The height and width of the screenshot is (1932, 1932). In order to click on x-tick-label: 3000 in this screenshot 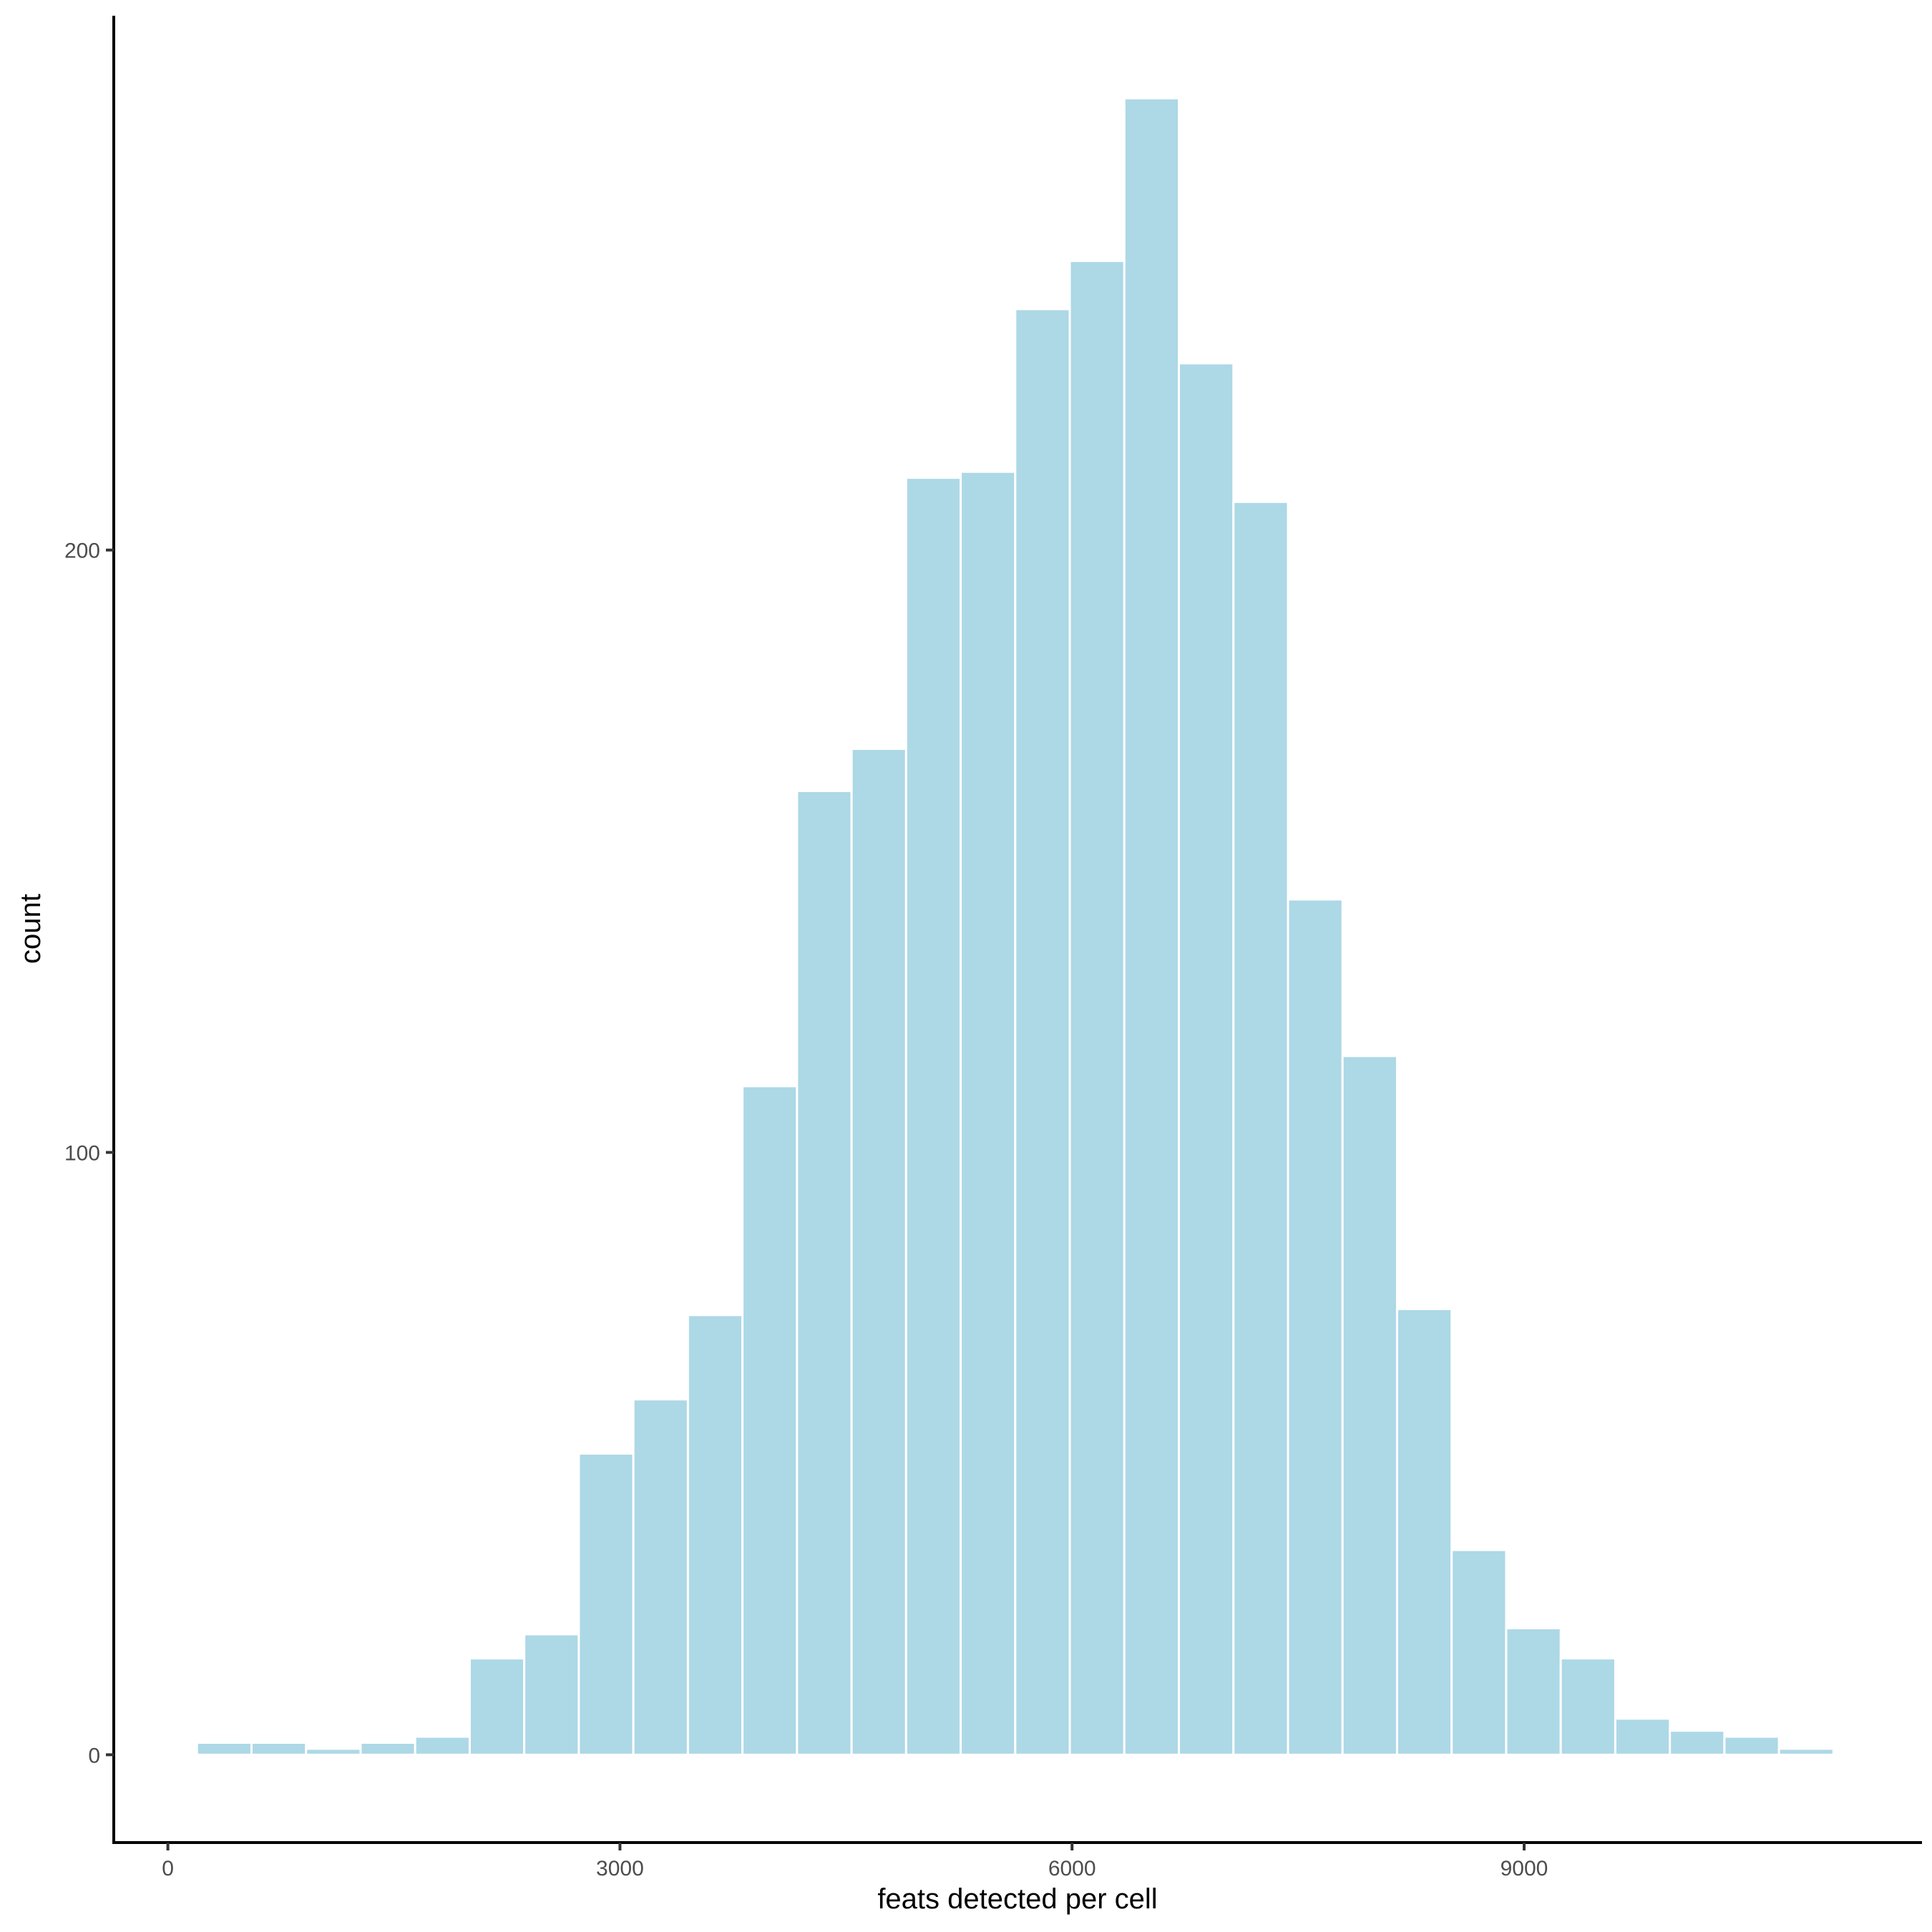, I will do `click(620, 1868)`.